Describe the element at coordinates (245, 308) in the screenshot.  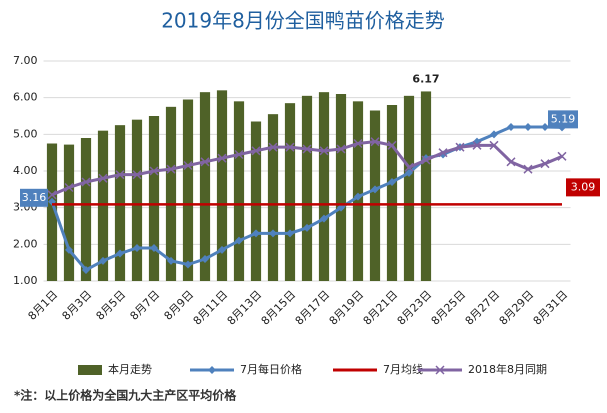
I see `x-tick-label: 8月13日` at that location.